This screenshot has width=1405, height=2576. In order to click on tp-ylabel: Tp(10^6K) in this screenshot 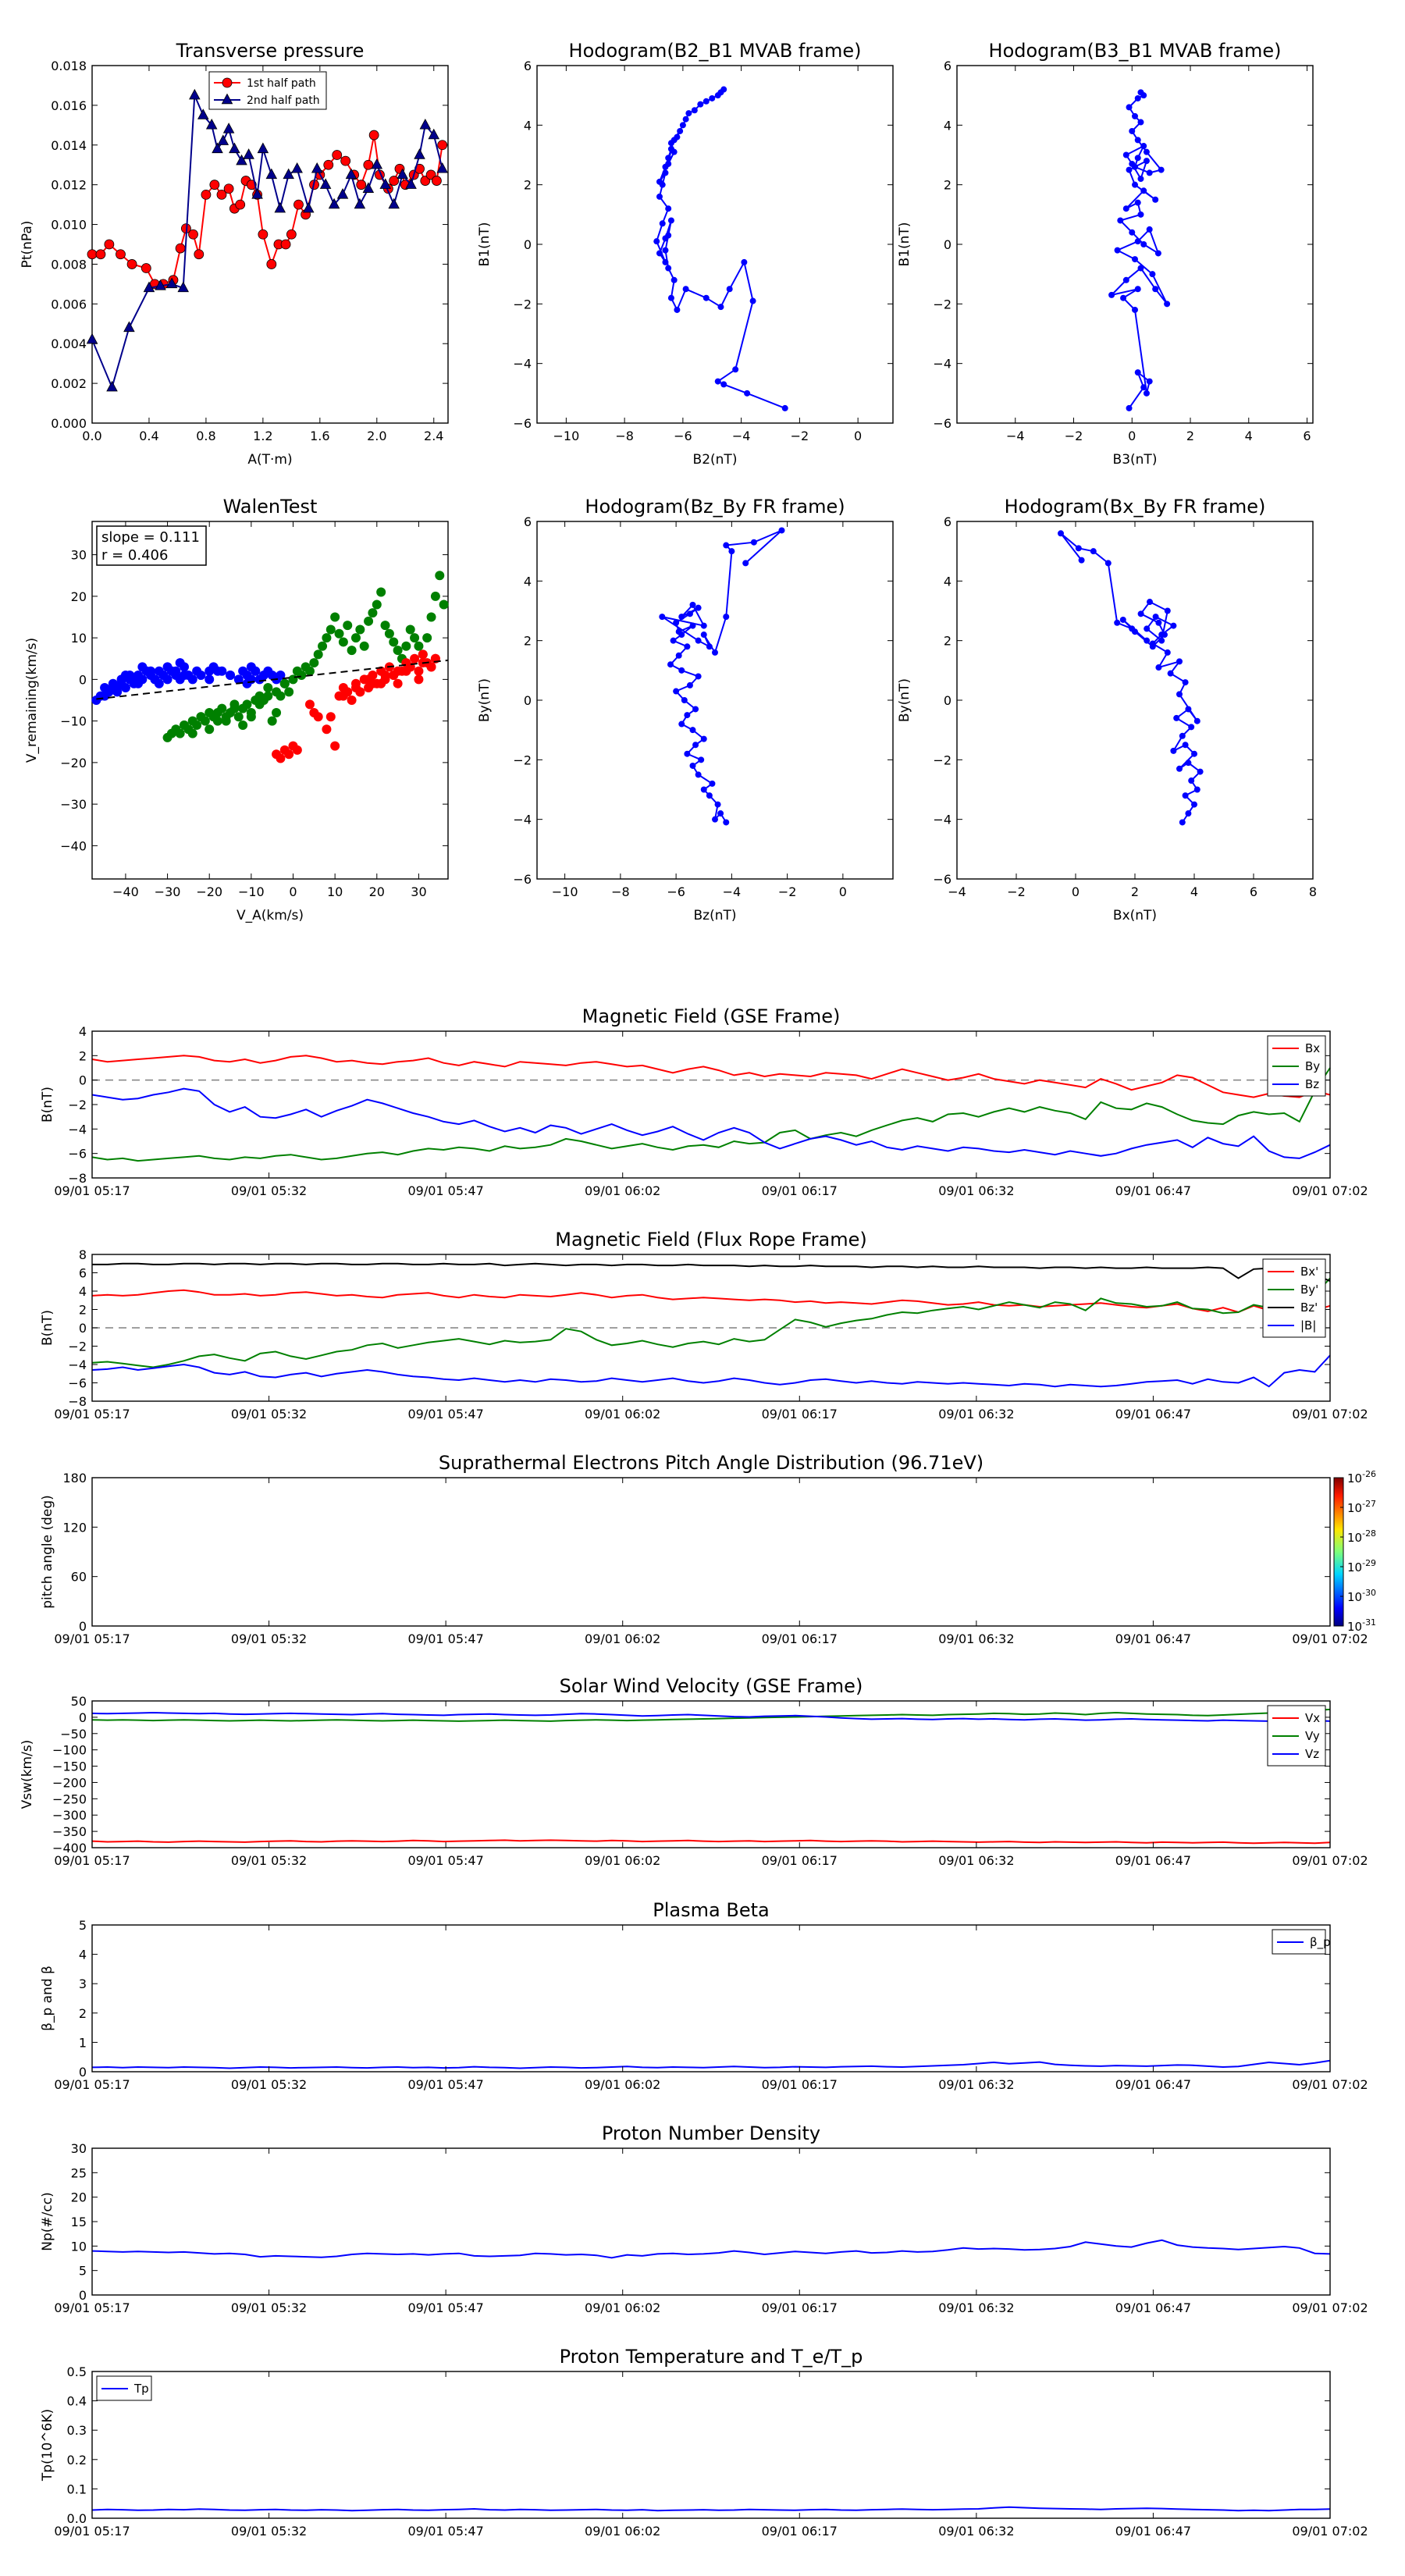, I will do `click(47, 2445)`.